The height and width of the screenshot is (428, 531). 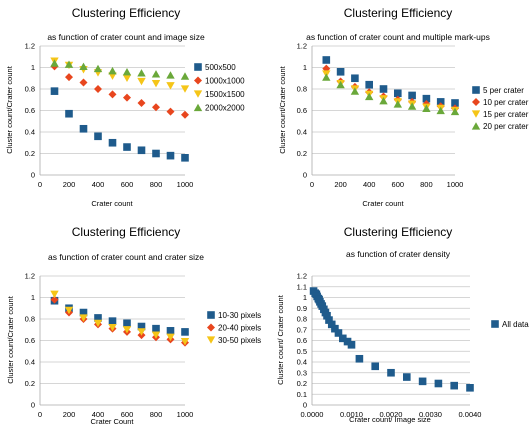 What do you see at coordinates (430, 414) in the screenshot?
I see `x-tick-label: 0.0030` at bounding box center [430, 414].